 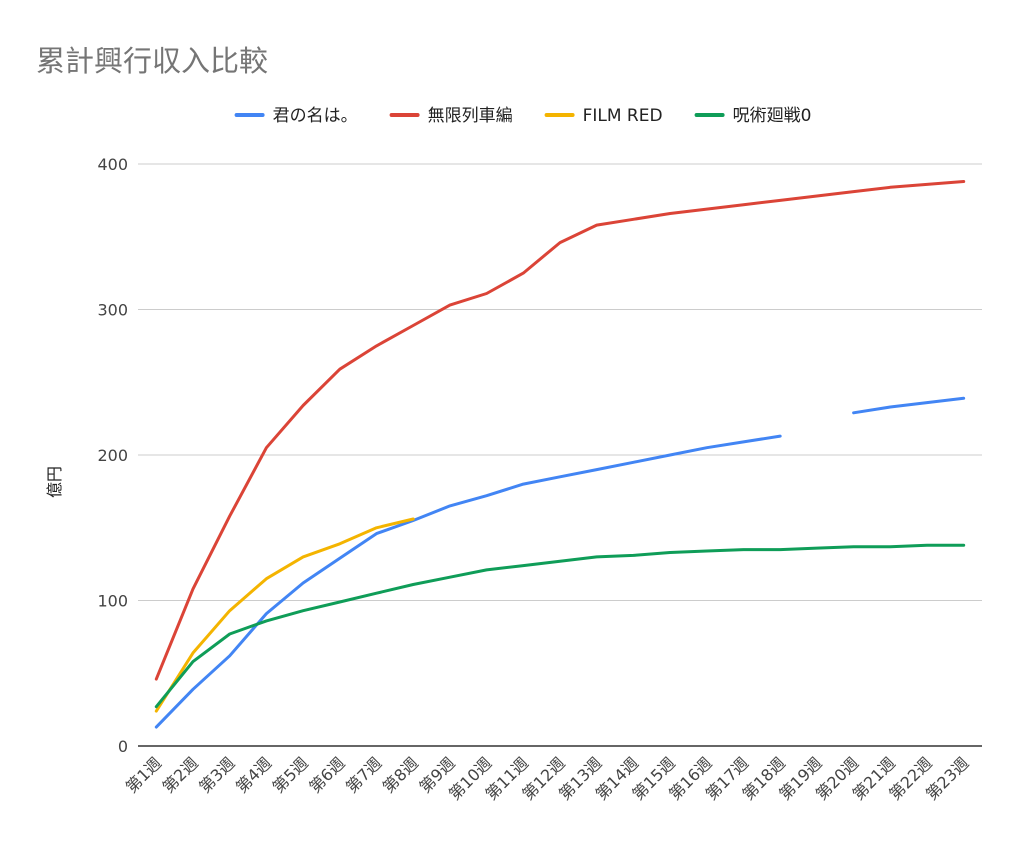 I want to click on legend-item-3: 呪術廻戦0, so click(x=753, y=116).